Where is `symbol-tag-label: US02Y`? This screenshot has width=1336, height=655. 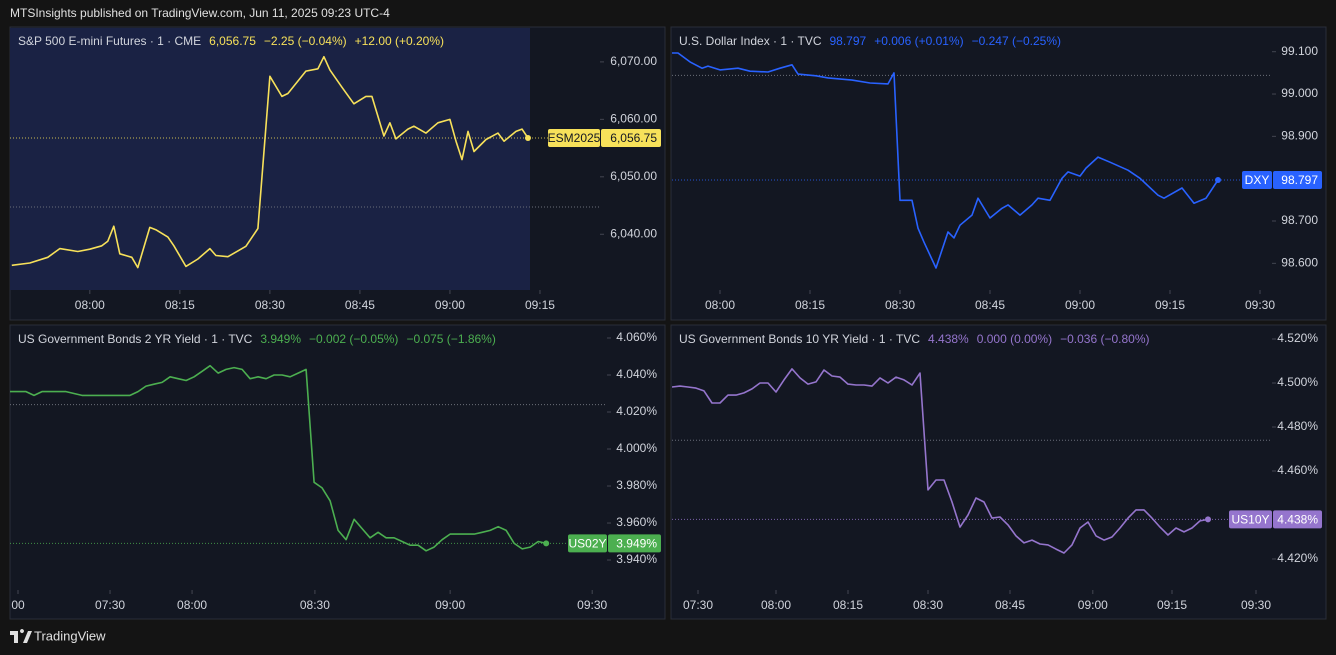 symbol-tag-label: US02Y is located at coordinates (587, 544).